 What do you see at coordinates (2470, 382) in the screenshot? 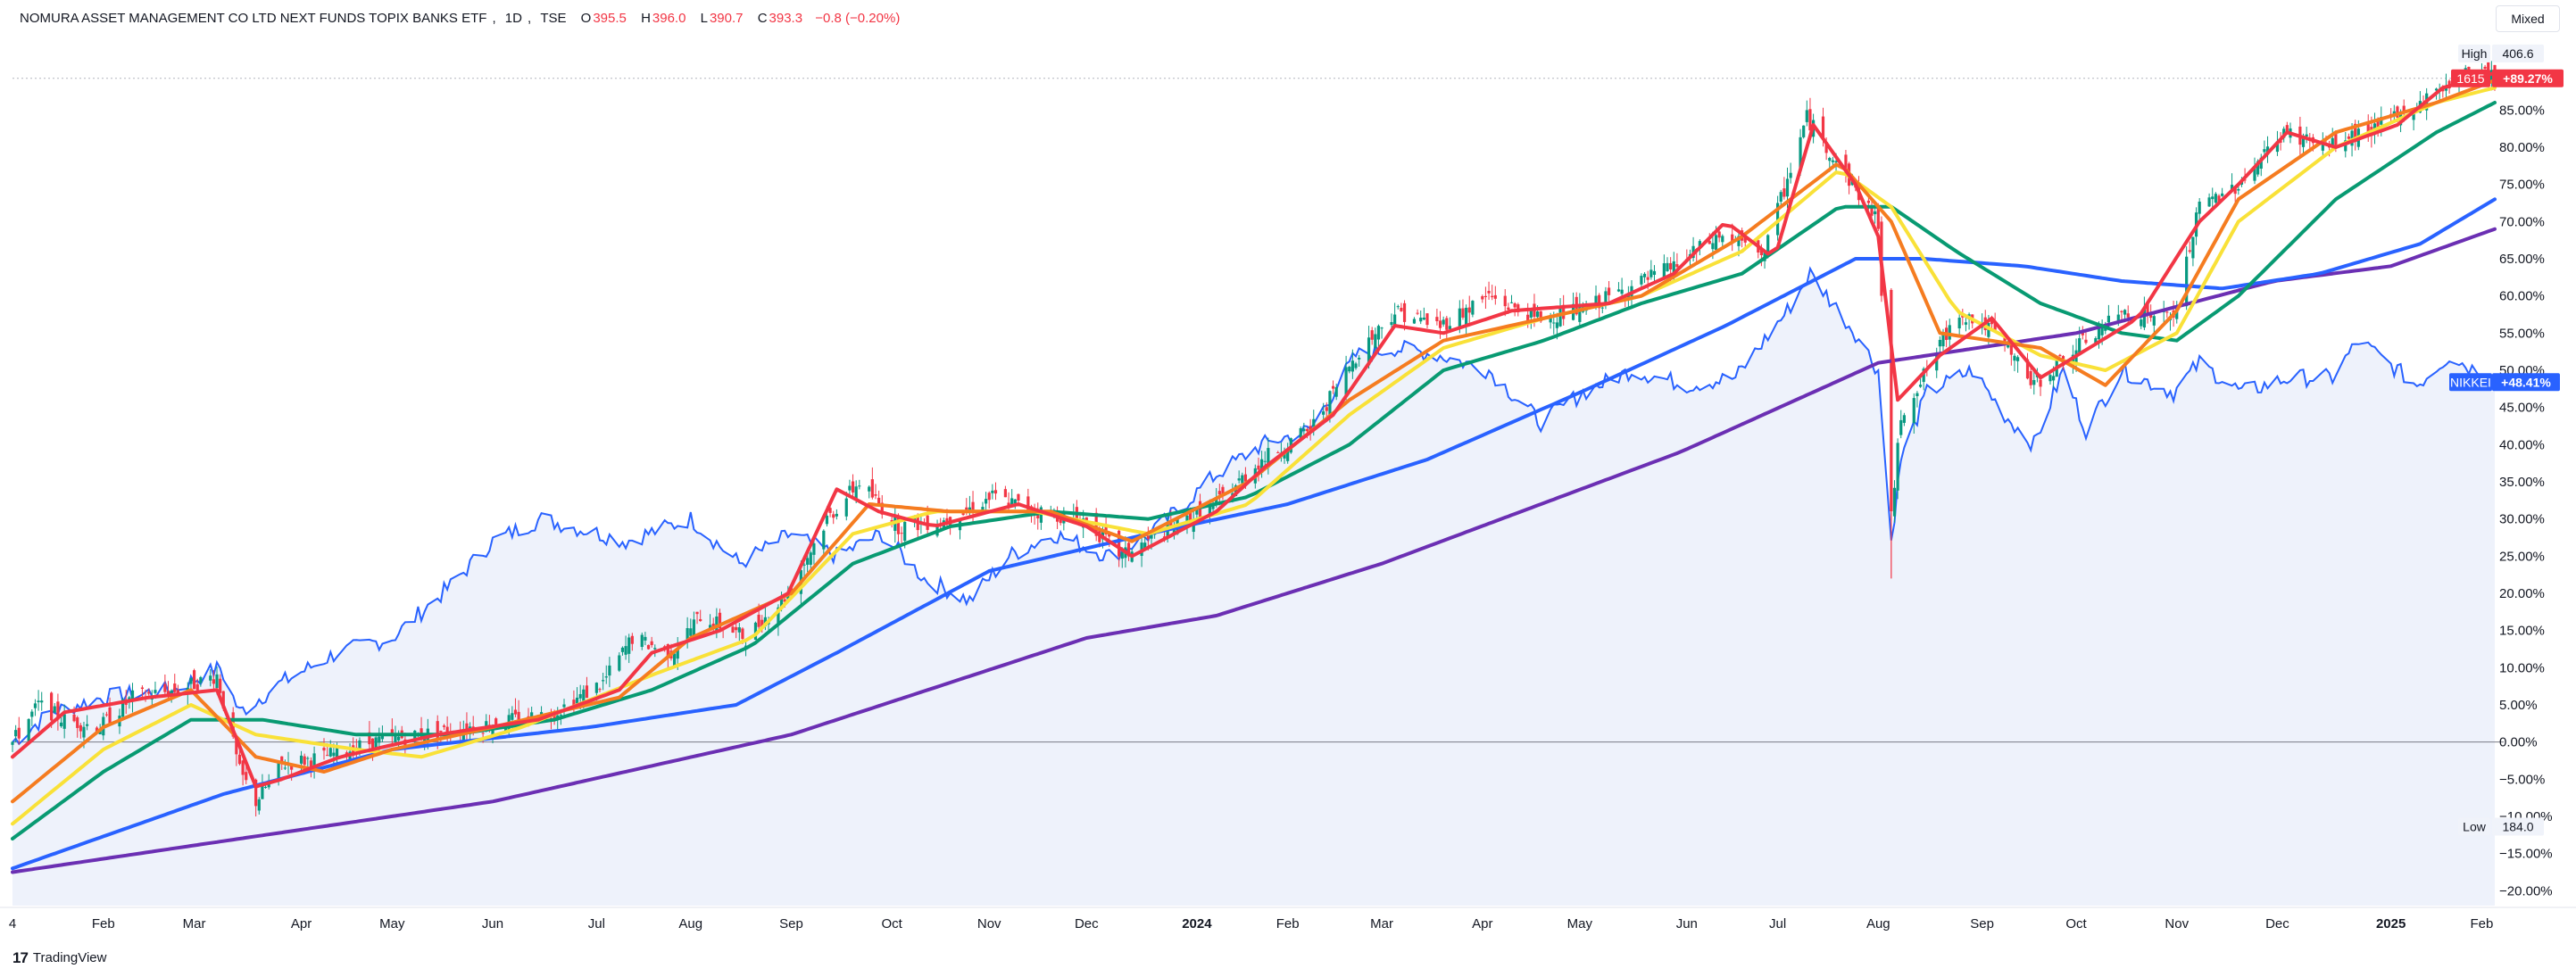
I see `nikkei-badge-bg` at bounding box center [2470, 382].